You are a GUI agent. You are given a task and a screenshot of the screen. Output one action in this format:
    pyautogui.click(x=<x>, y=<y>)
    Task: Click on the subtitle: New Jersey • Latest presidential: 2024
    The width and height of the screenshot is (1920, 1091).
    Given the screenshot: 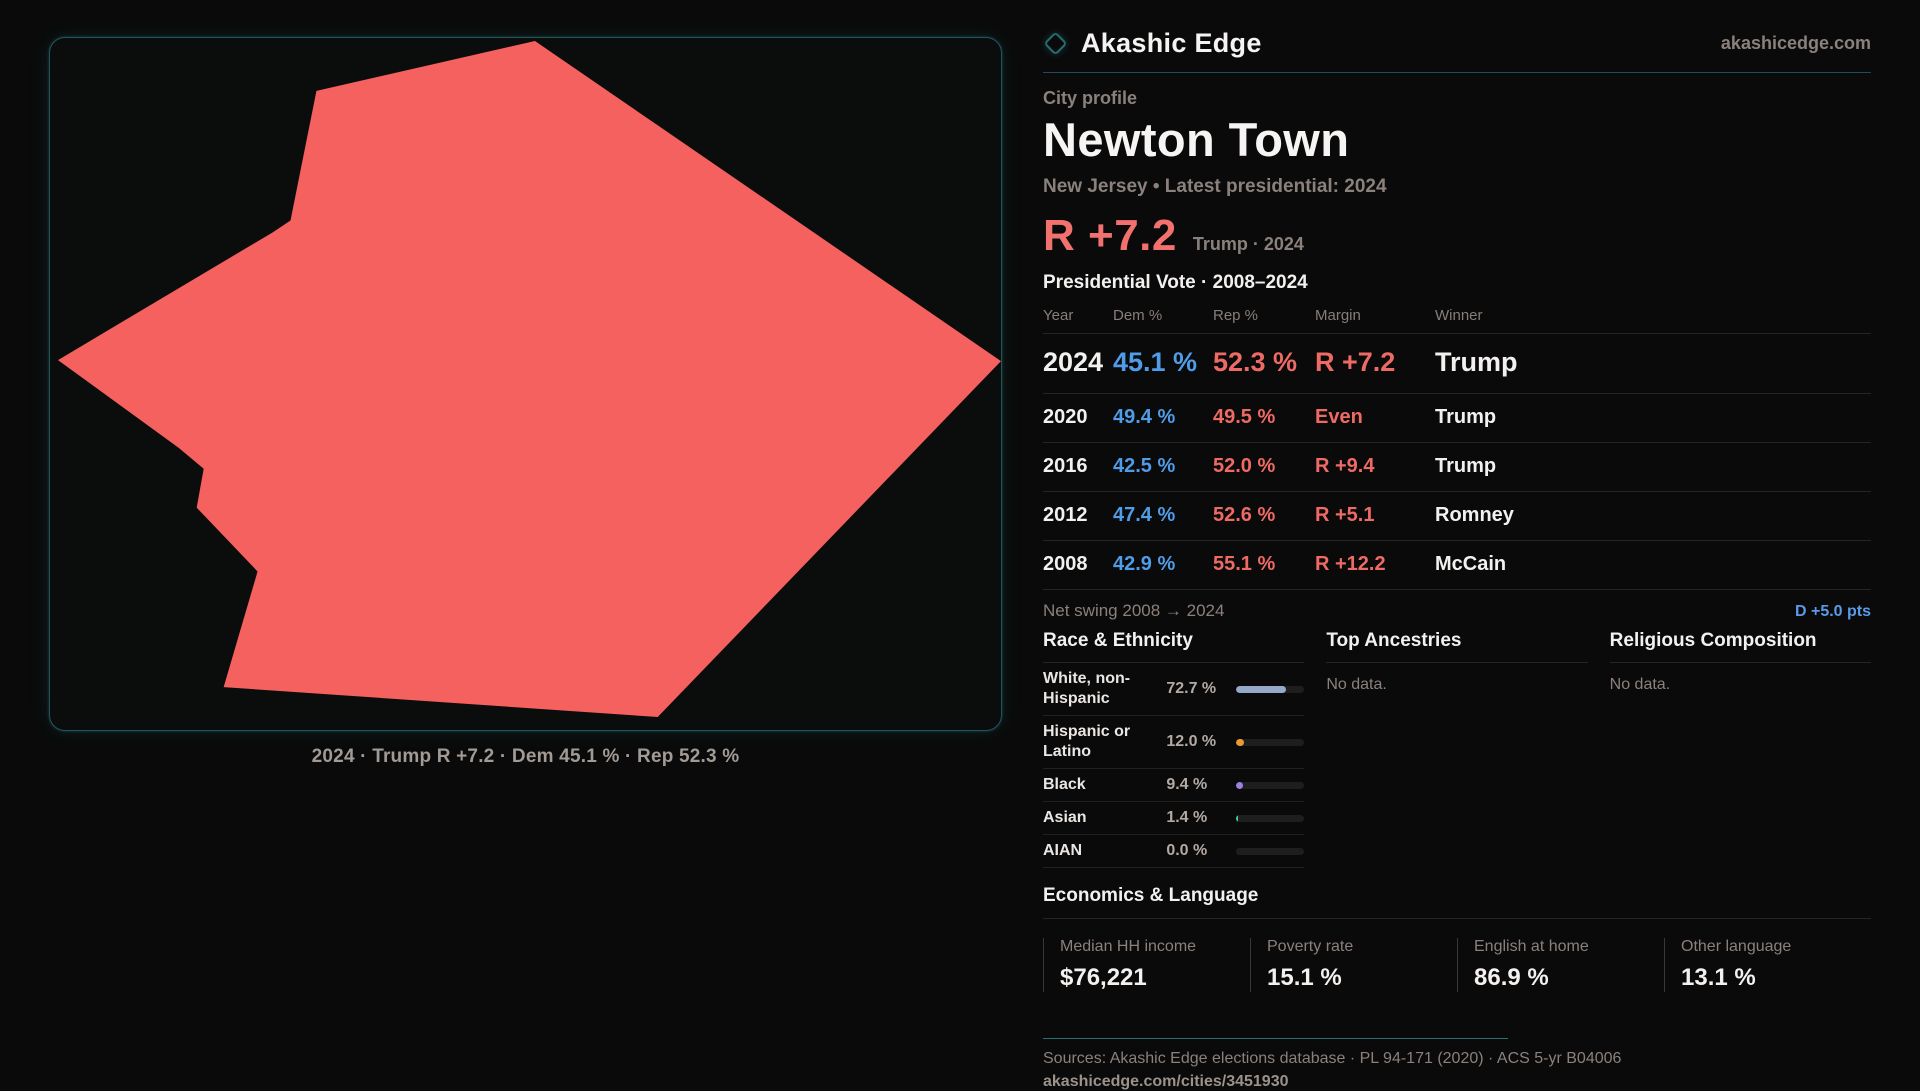 What is the action you would take?
    pyautogui.click(x=1215, y=186)
    